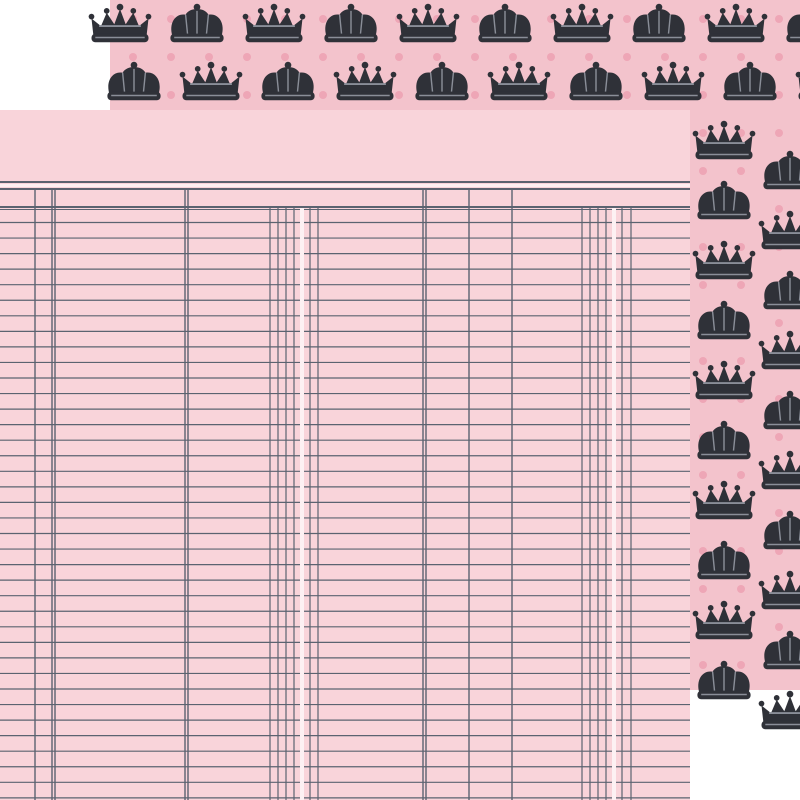 This screenshot has width=800, height=800. Describe the element at coordinates (778, 710) in the screenshot. I see `crown-icon` at that location.